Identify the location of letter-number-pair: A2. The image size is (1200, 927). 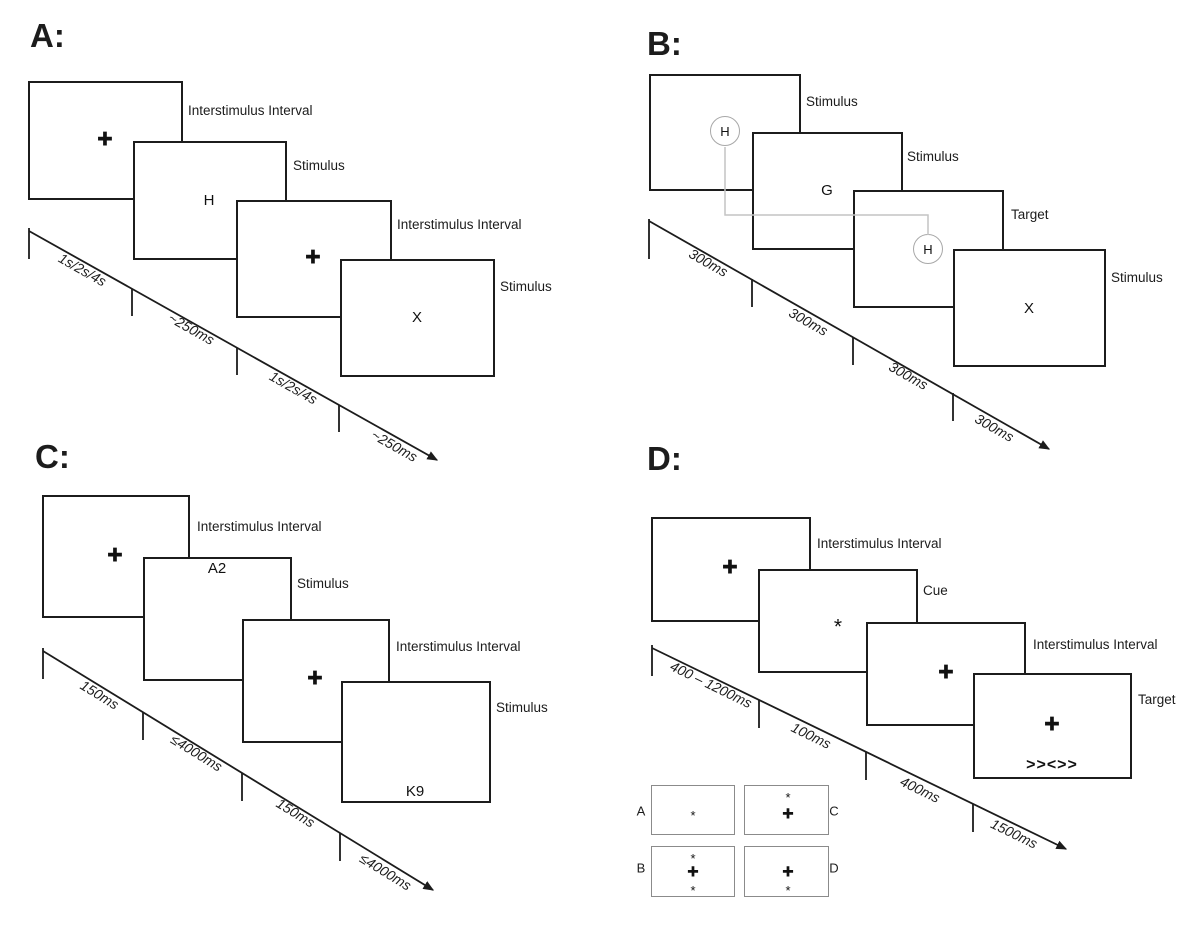
(217, 569).